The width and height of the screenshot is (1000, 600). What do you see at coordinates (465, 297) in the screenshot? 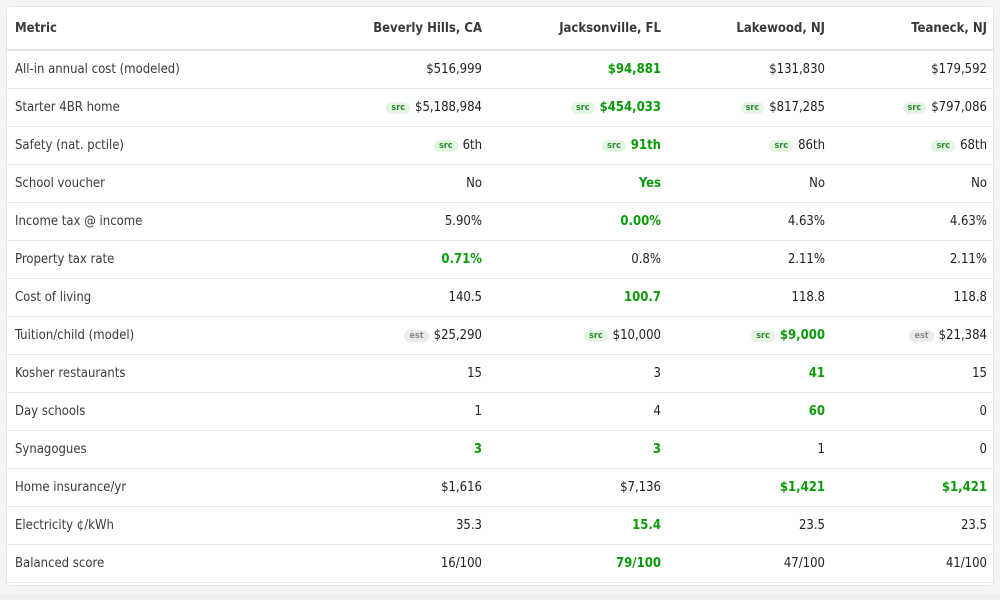
I see `cell-value: 140.5` at bounding box center [465, 297].